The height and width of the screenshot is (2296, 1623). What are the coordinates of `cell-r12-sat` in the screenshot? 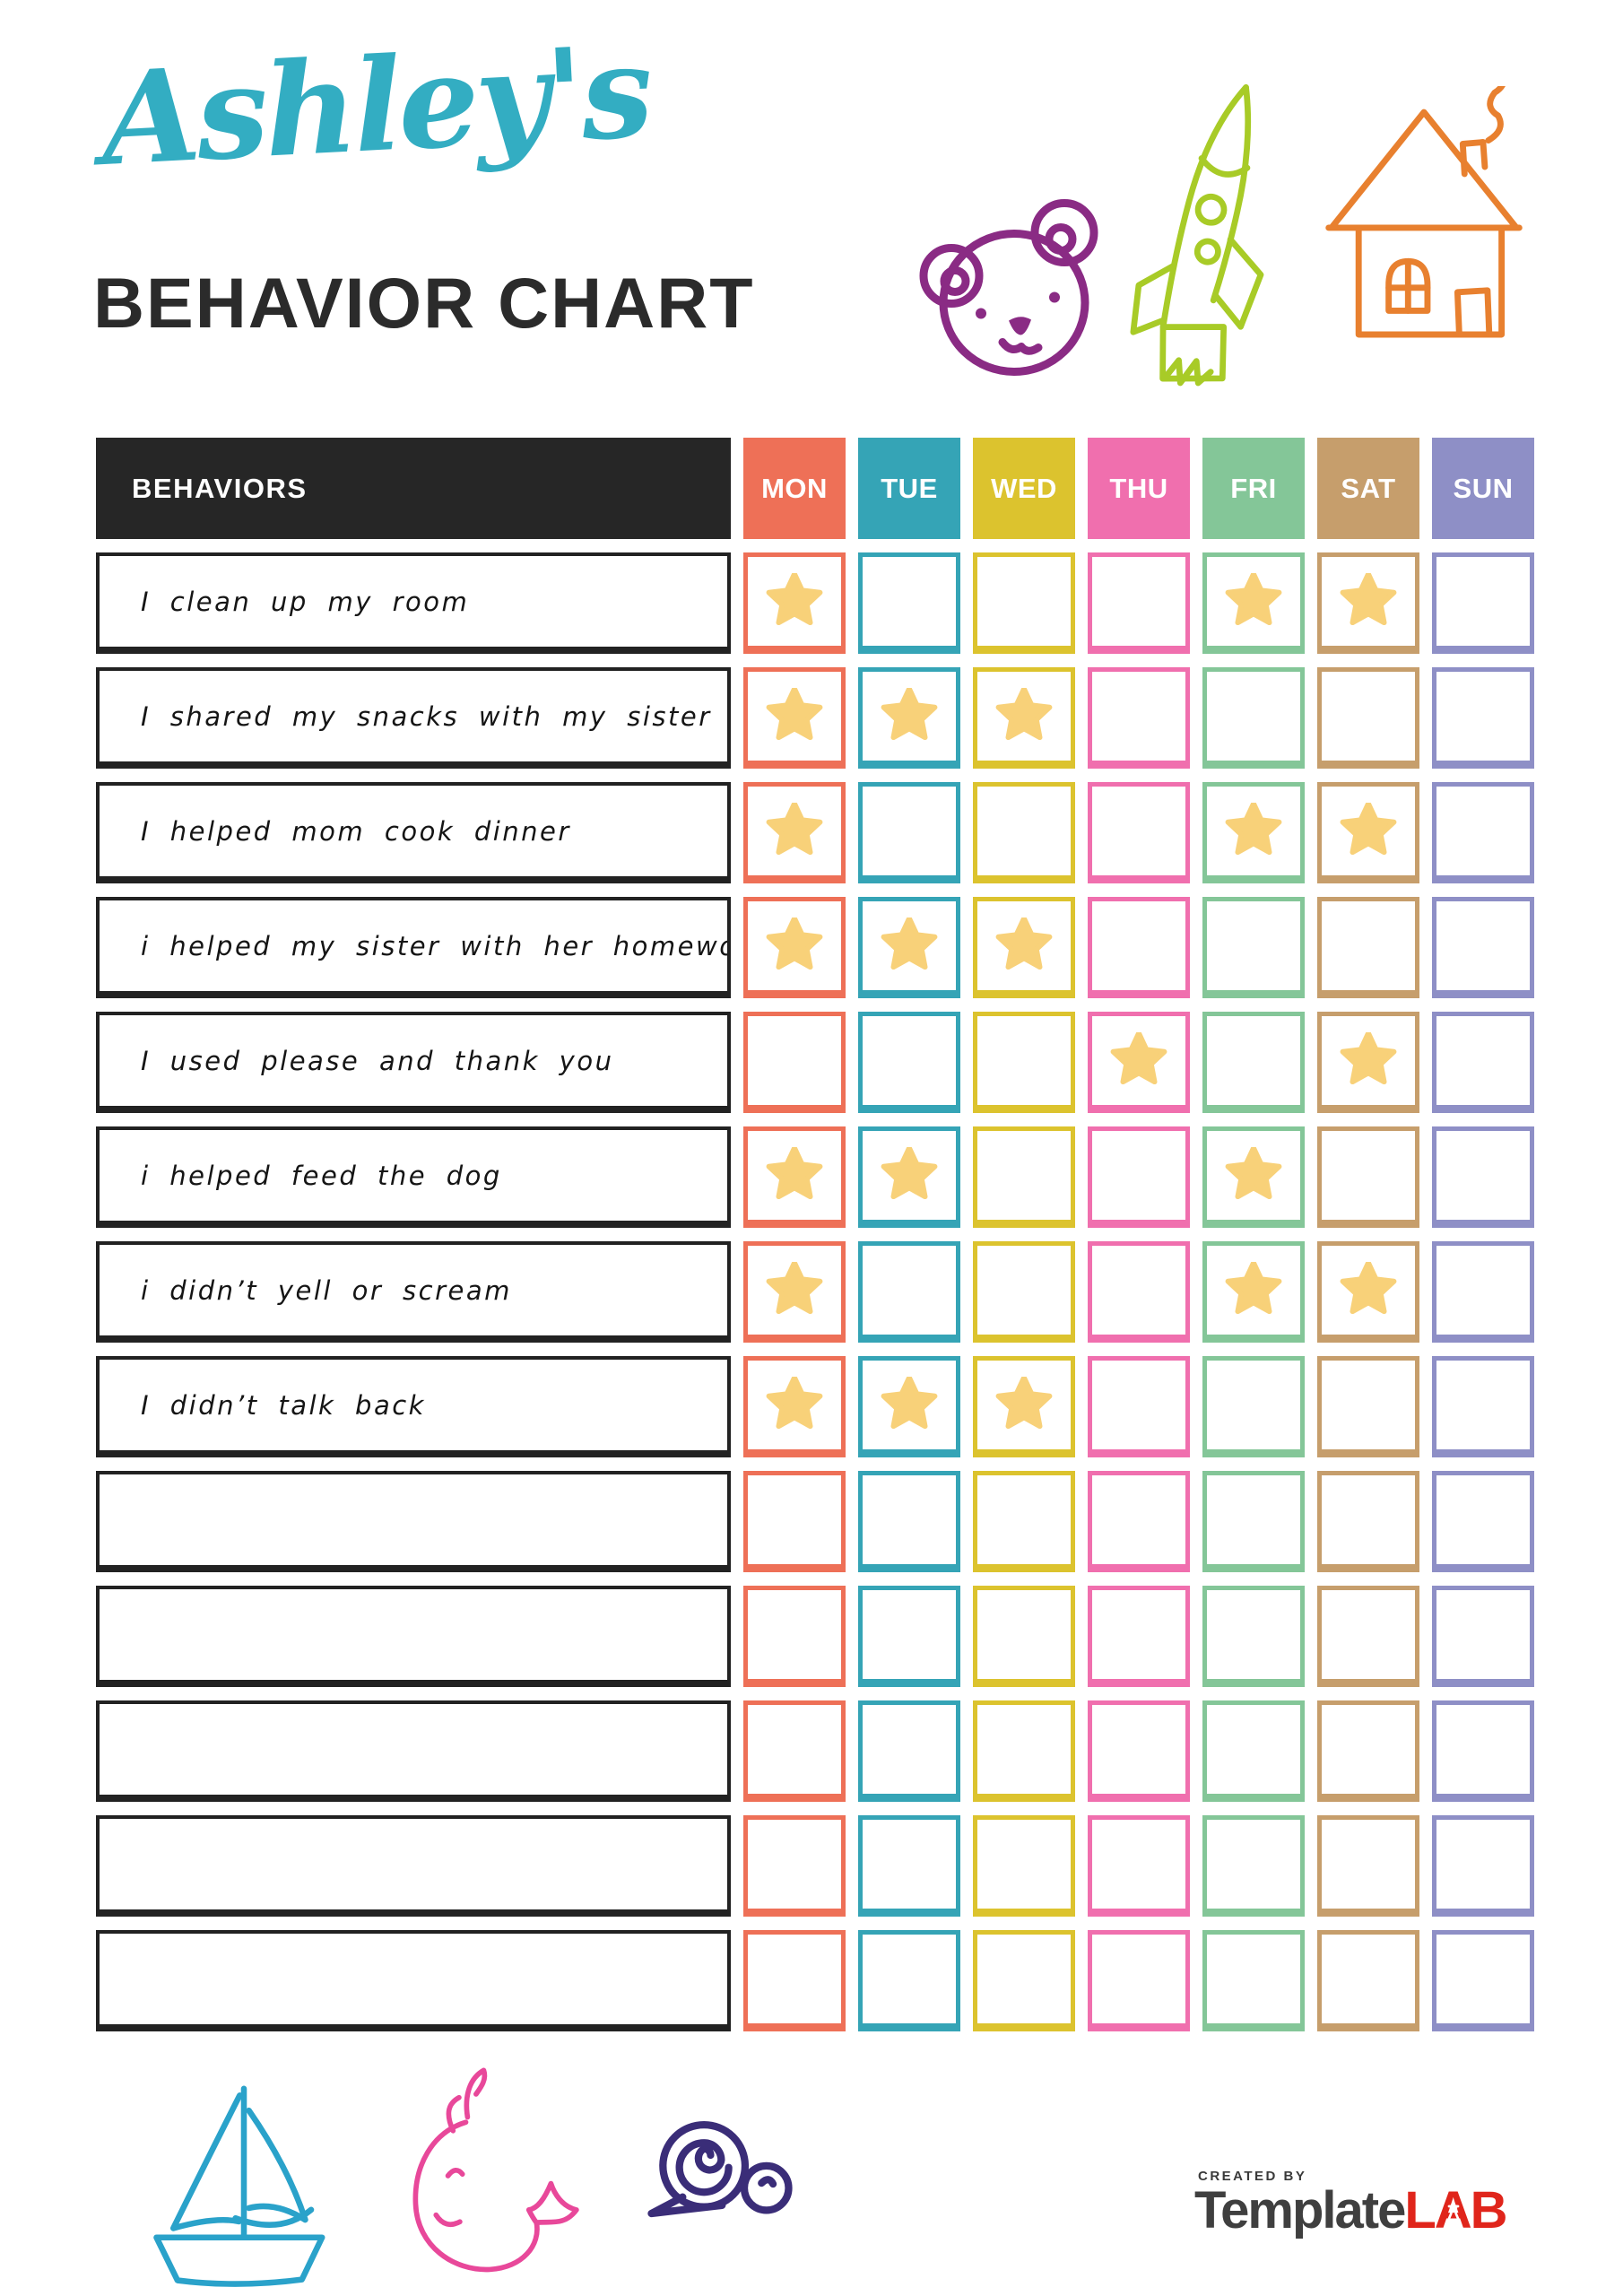 It's located at (1368, 1866).